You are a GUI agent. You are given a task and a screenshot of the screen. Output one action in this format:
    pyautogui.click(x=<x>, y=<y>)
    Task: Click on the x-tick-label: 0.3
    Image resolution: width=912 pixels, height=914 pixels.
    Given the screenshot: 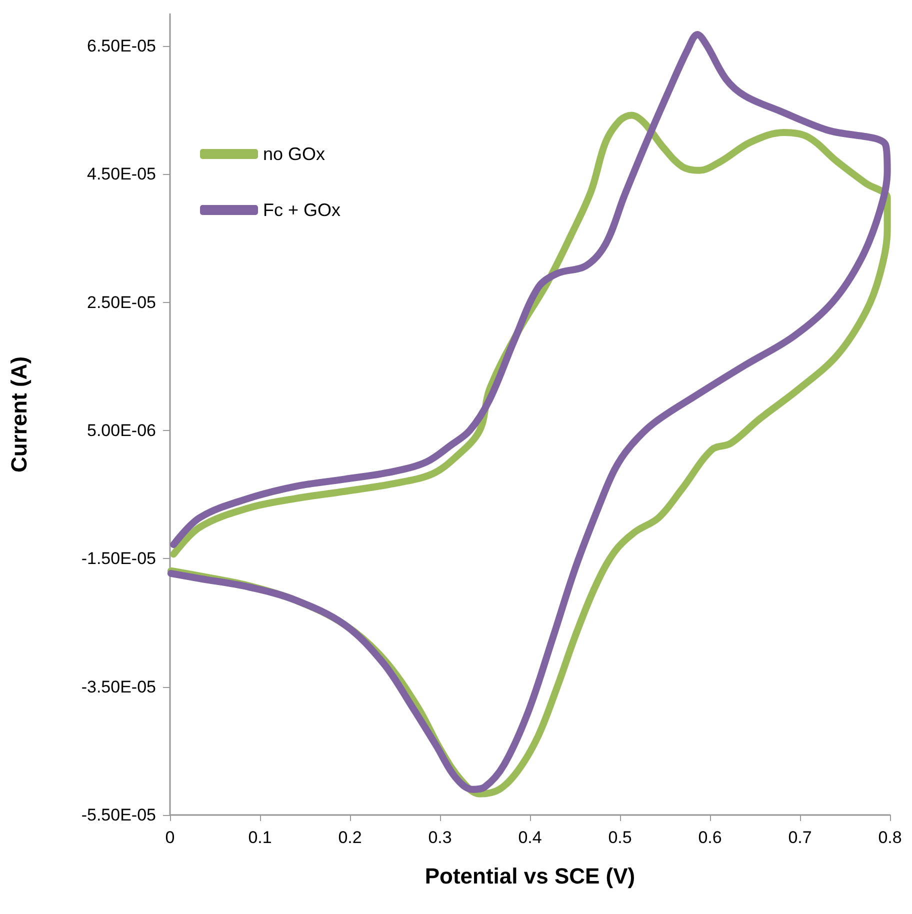 What is the action you would take?
    pyautogui.click(x=440, y=837)
    